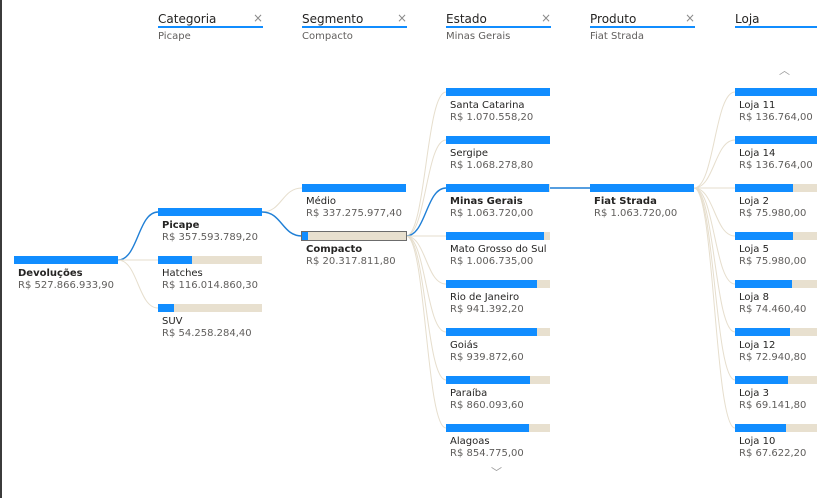  I want to click on node-value: R$ 854.775,00, so click(487, 453).